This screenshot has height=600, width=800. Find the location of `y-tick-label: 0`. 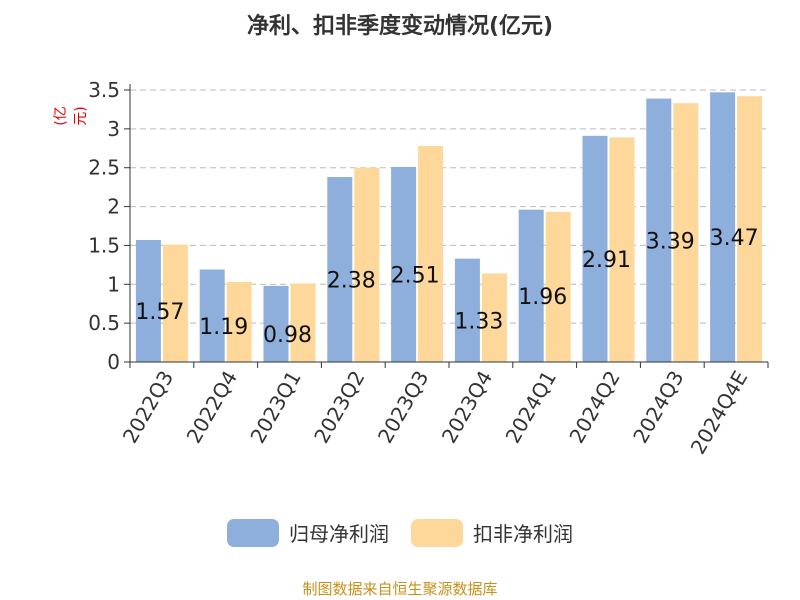

y-tick-label: 0 is located at coordinates (113, 362).